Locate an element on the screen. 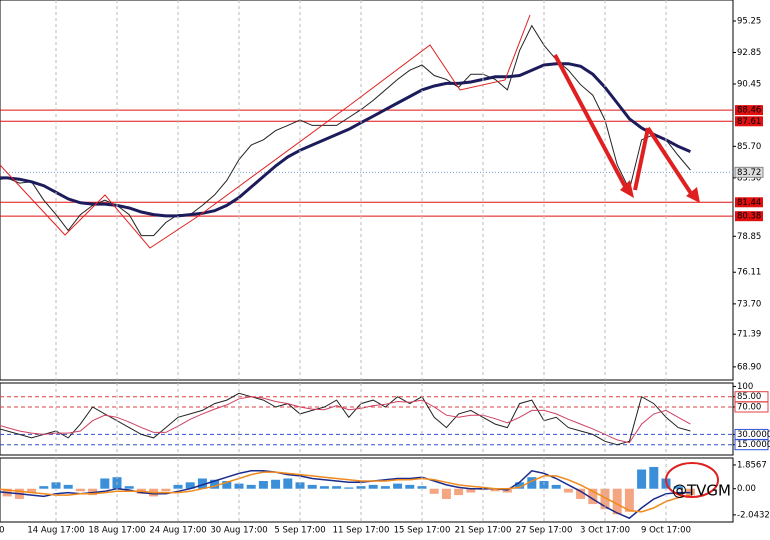  current-price-label: 83.72 is located at coordinates (749, 173).